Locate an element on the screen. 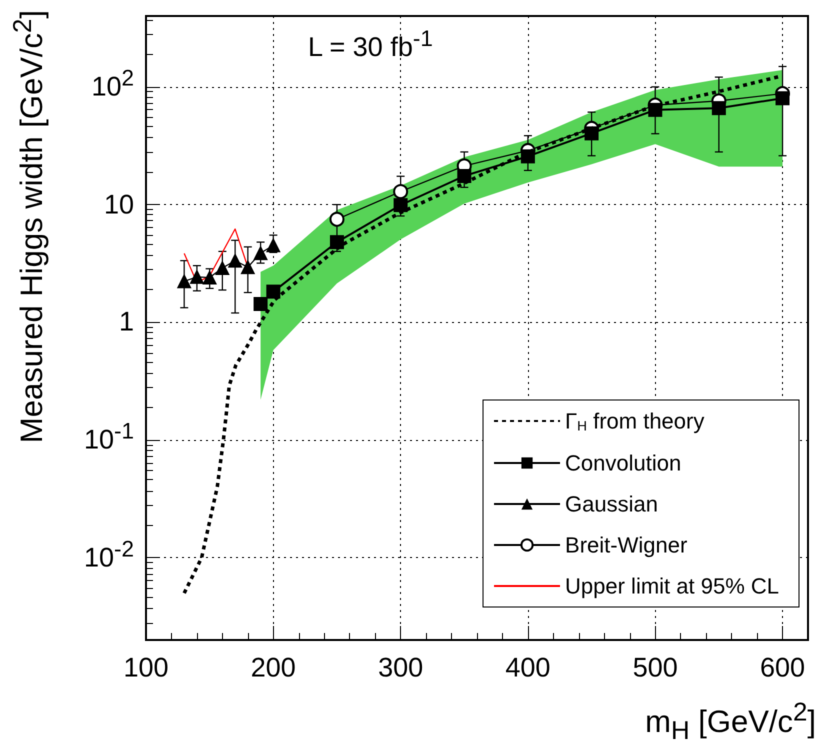  x-tick-label: 300 is located at coordinates (401, 667).